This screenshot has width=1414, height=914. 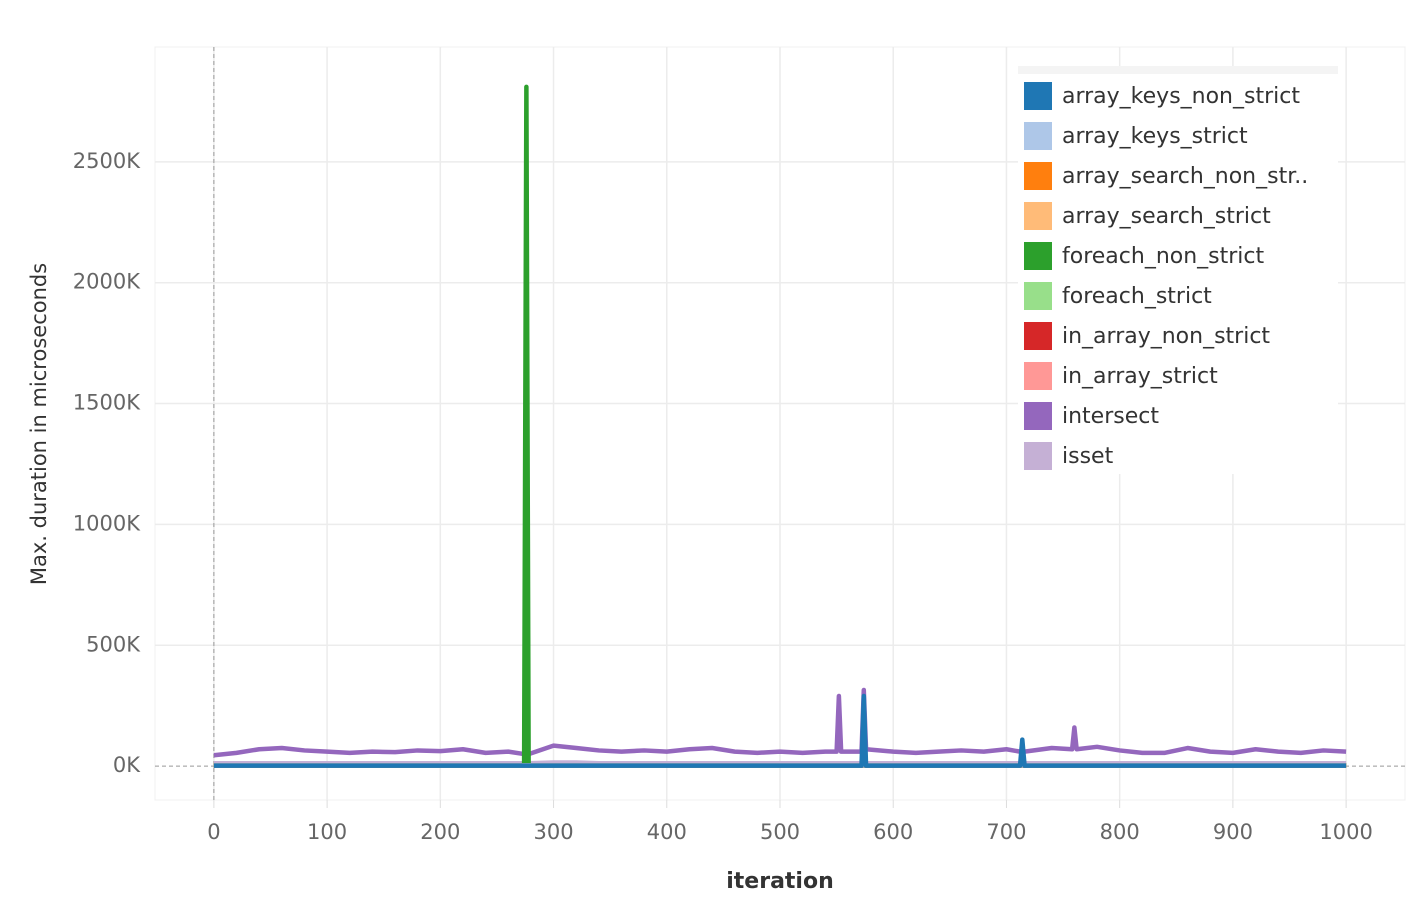 What do you see at coordinates (1345, 832) in the screenshot?
I see `x-tick-label: 1000` at bounding box center [1345, 832].